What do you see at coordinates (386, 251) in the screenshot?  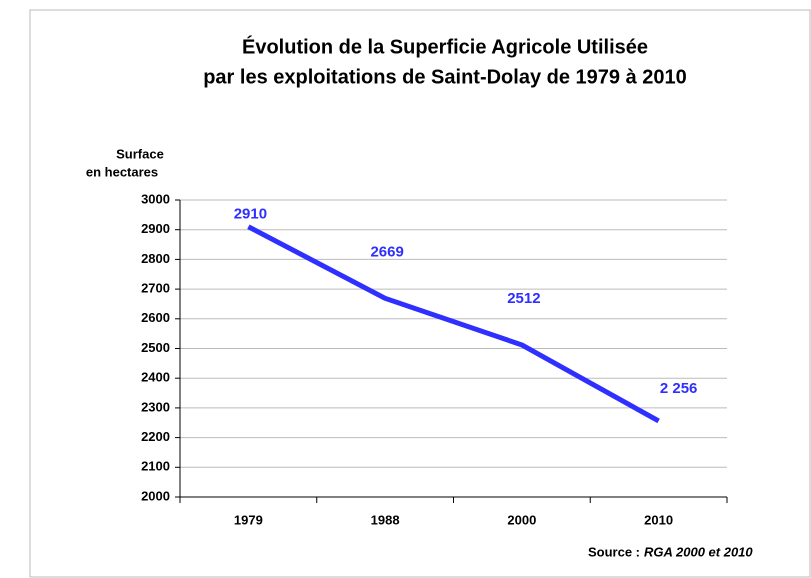 I see `value-label: 2669` at bounding box center [386, 251].